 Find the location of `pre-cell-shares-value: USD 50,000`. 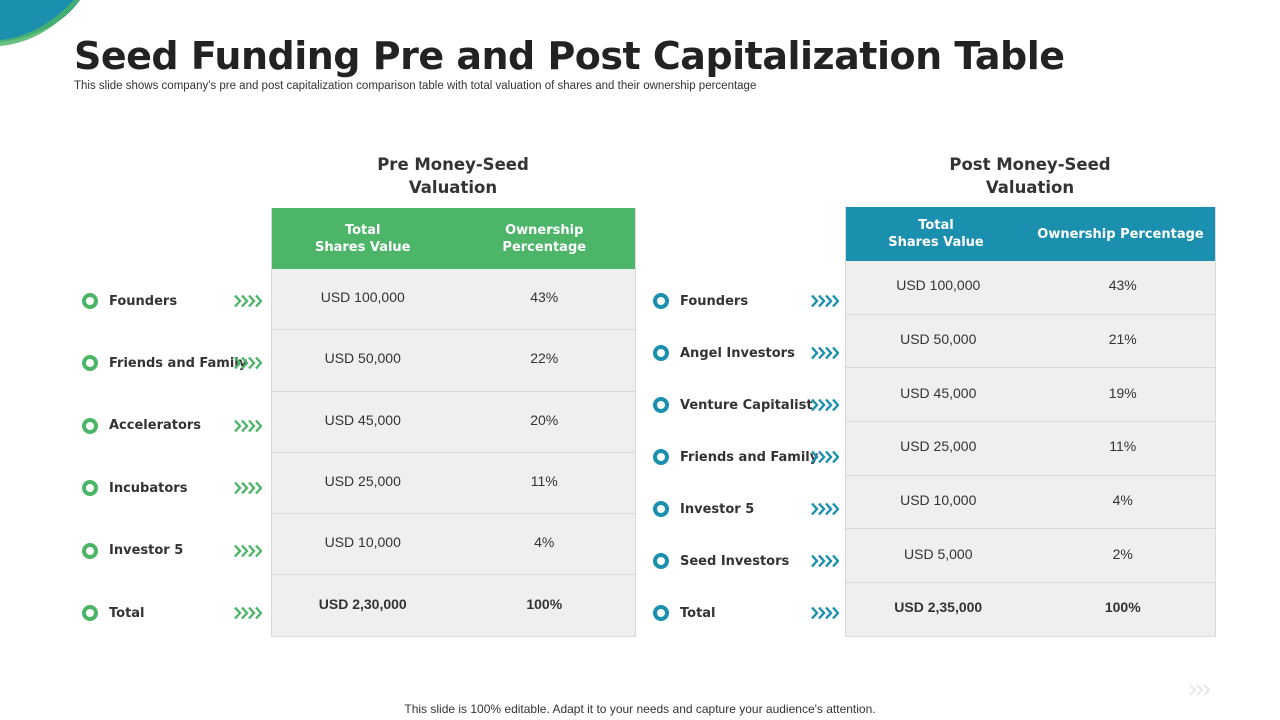

pre-cell-shares-value: USD 50,000 is located at coordinates (362, 358).